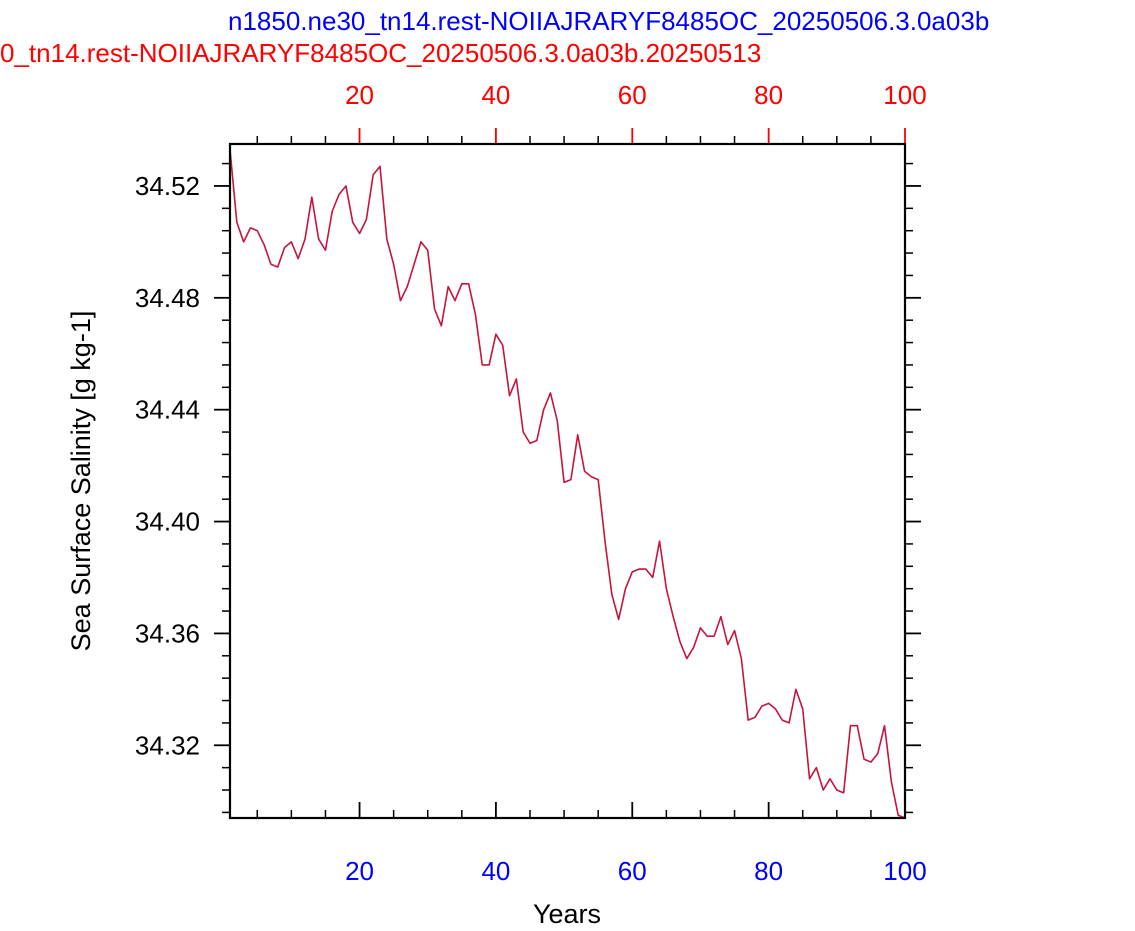 The height and width of the screenshot is (931, 1135). I want to click on x-tick-label-top: 20, so click(359, 95).